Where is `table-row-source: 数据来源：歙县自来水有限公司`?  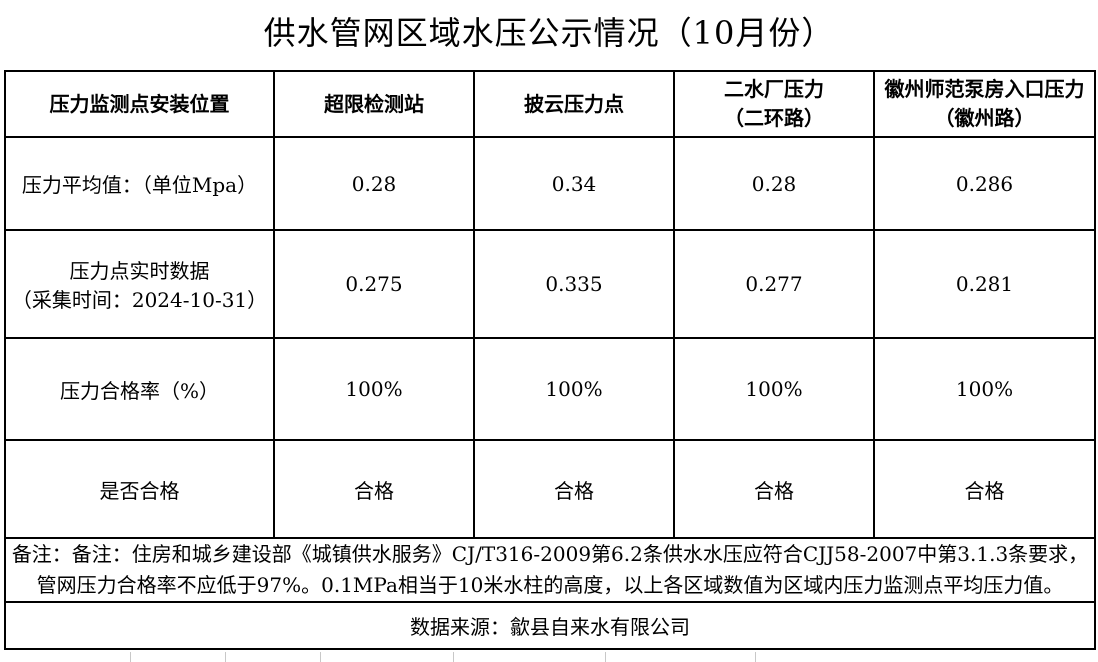 table-row-source: 数据来源：歙县自来水有限公司 is located at coordinates (550, 625).